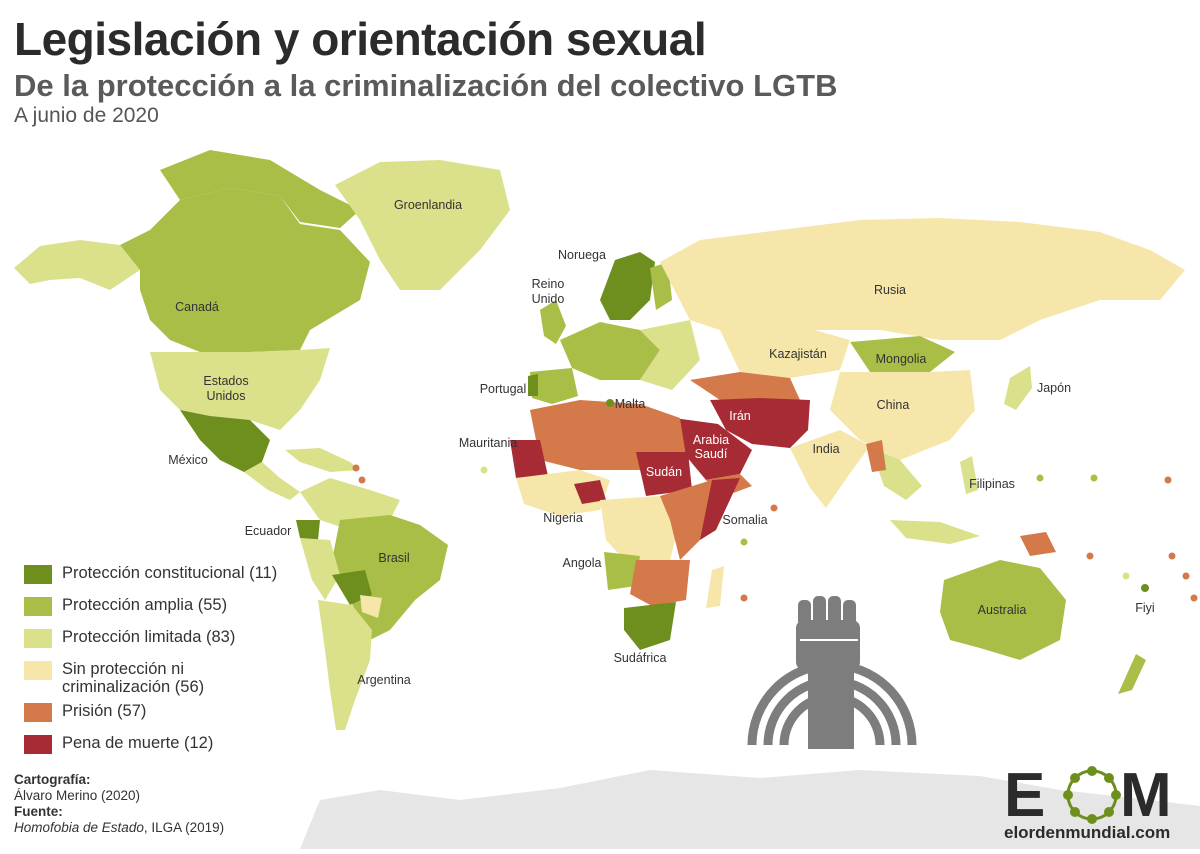 The image size is (1200, 854). I want to click on label-russia: Rusia, so click(890, 290).